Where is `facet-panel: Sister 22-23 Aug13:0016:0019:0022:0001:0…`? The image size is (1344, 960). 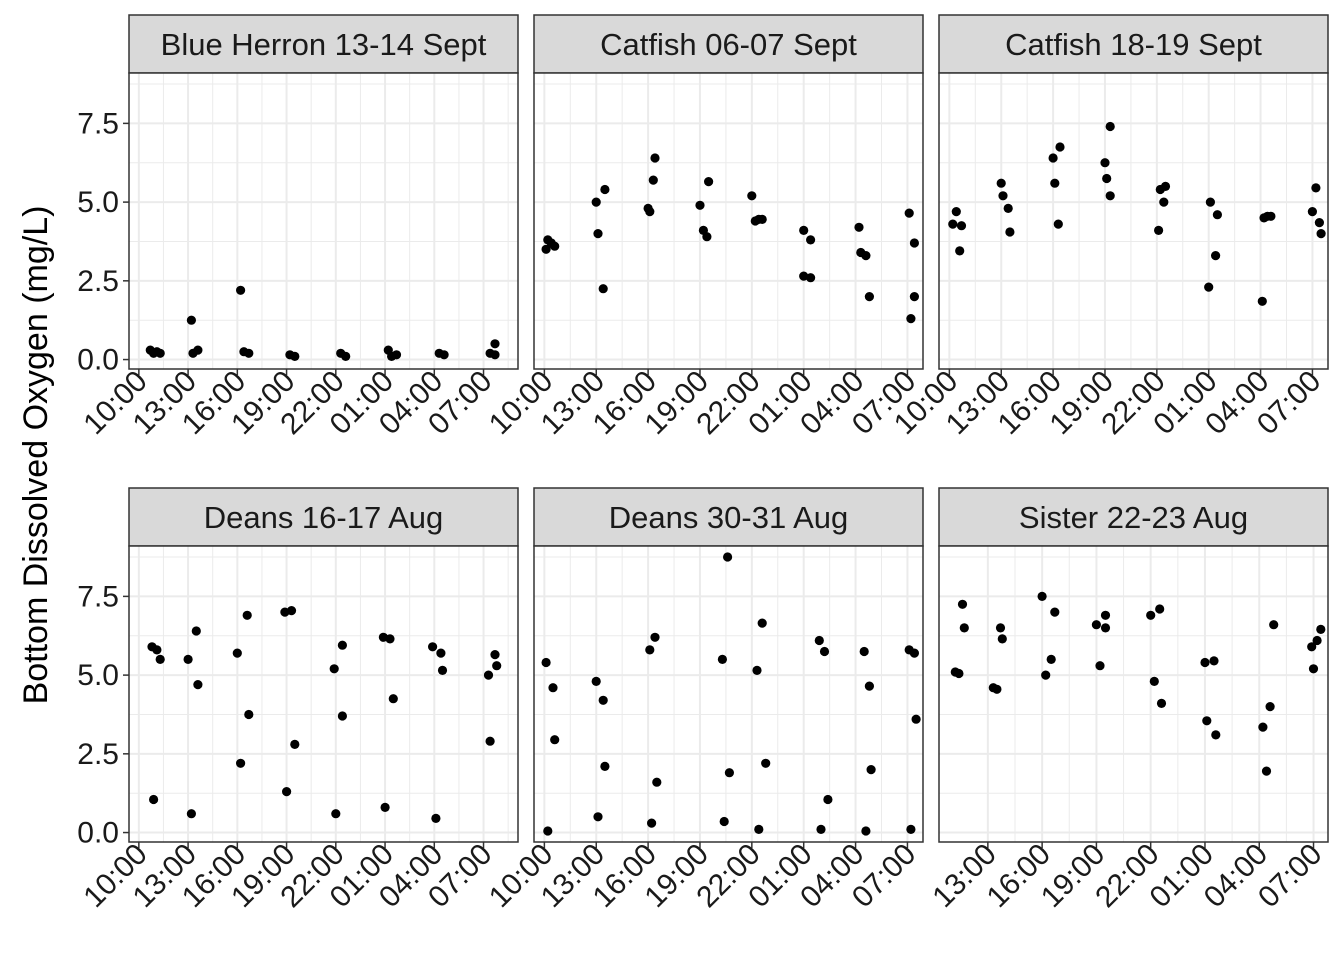
facet-panel: Sister 22-23 Aug13:0016:0019:0022:0001:0… is located at coordinates (1127, 700).